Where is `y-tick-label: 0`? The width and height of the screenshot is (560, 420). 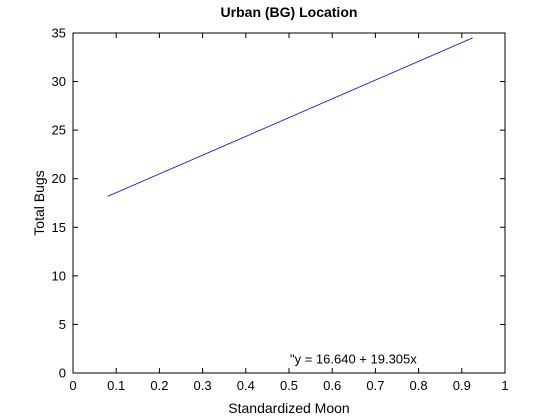
y-tick-label: 0 is located at coordinates (62, 373).